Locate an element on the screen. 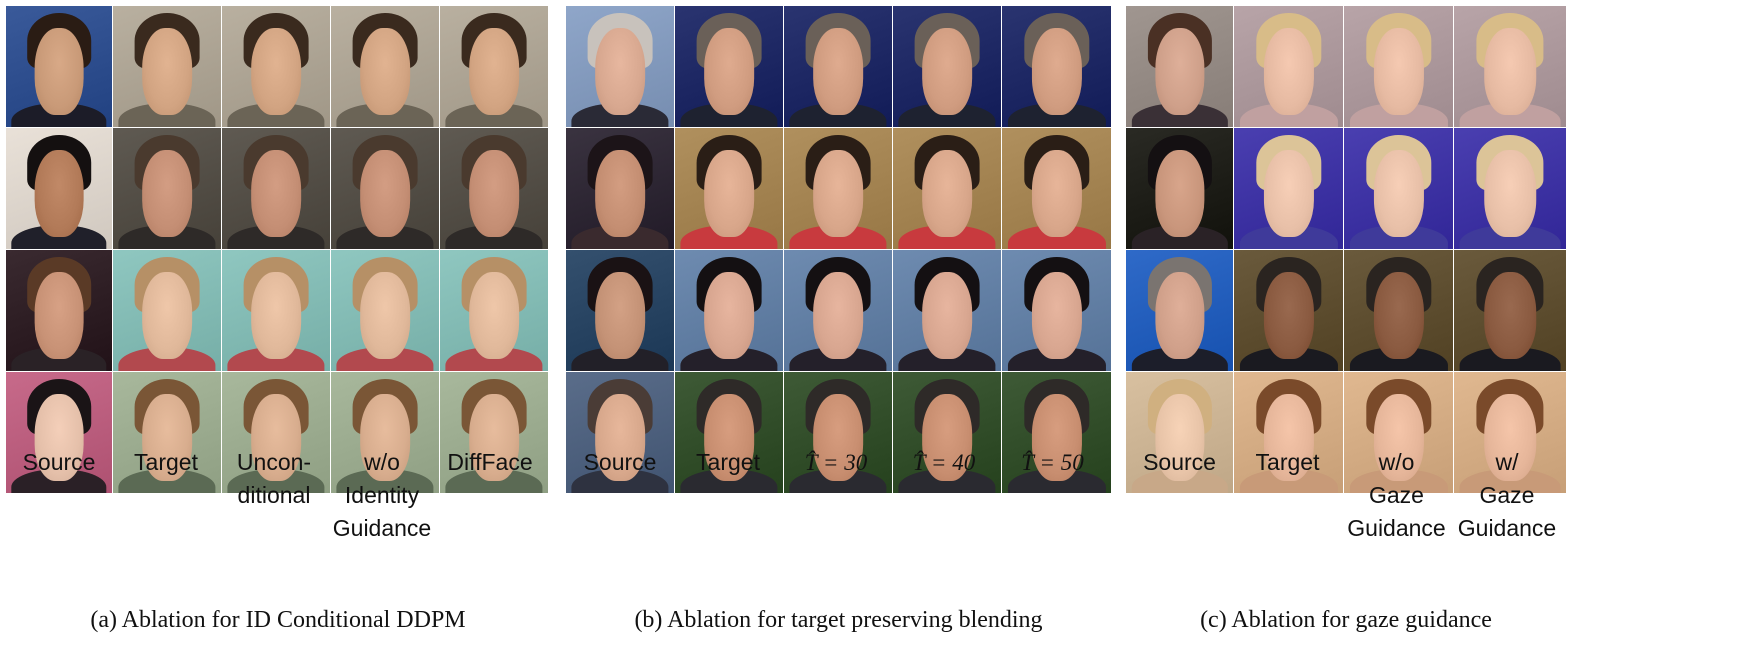  column-label-t30: T̂ = 30 is located at coordinates (836, 462).